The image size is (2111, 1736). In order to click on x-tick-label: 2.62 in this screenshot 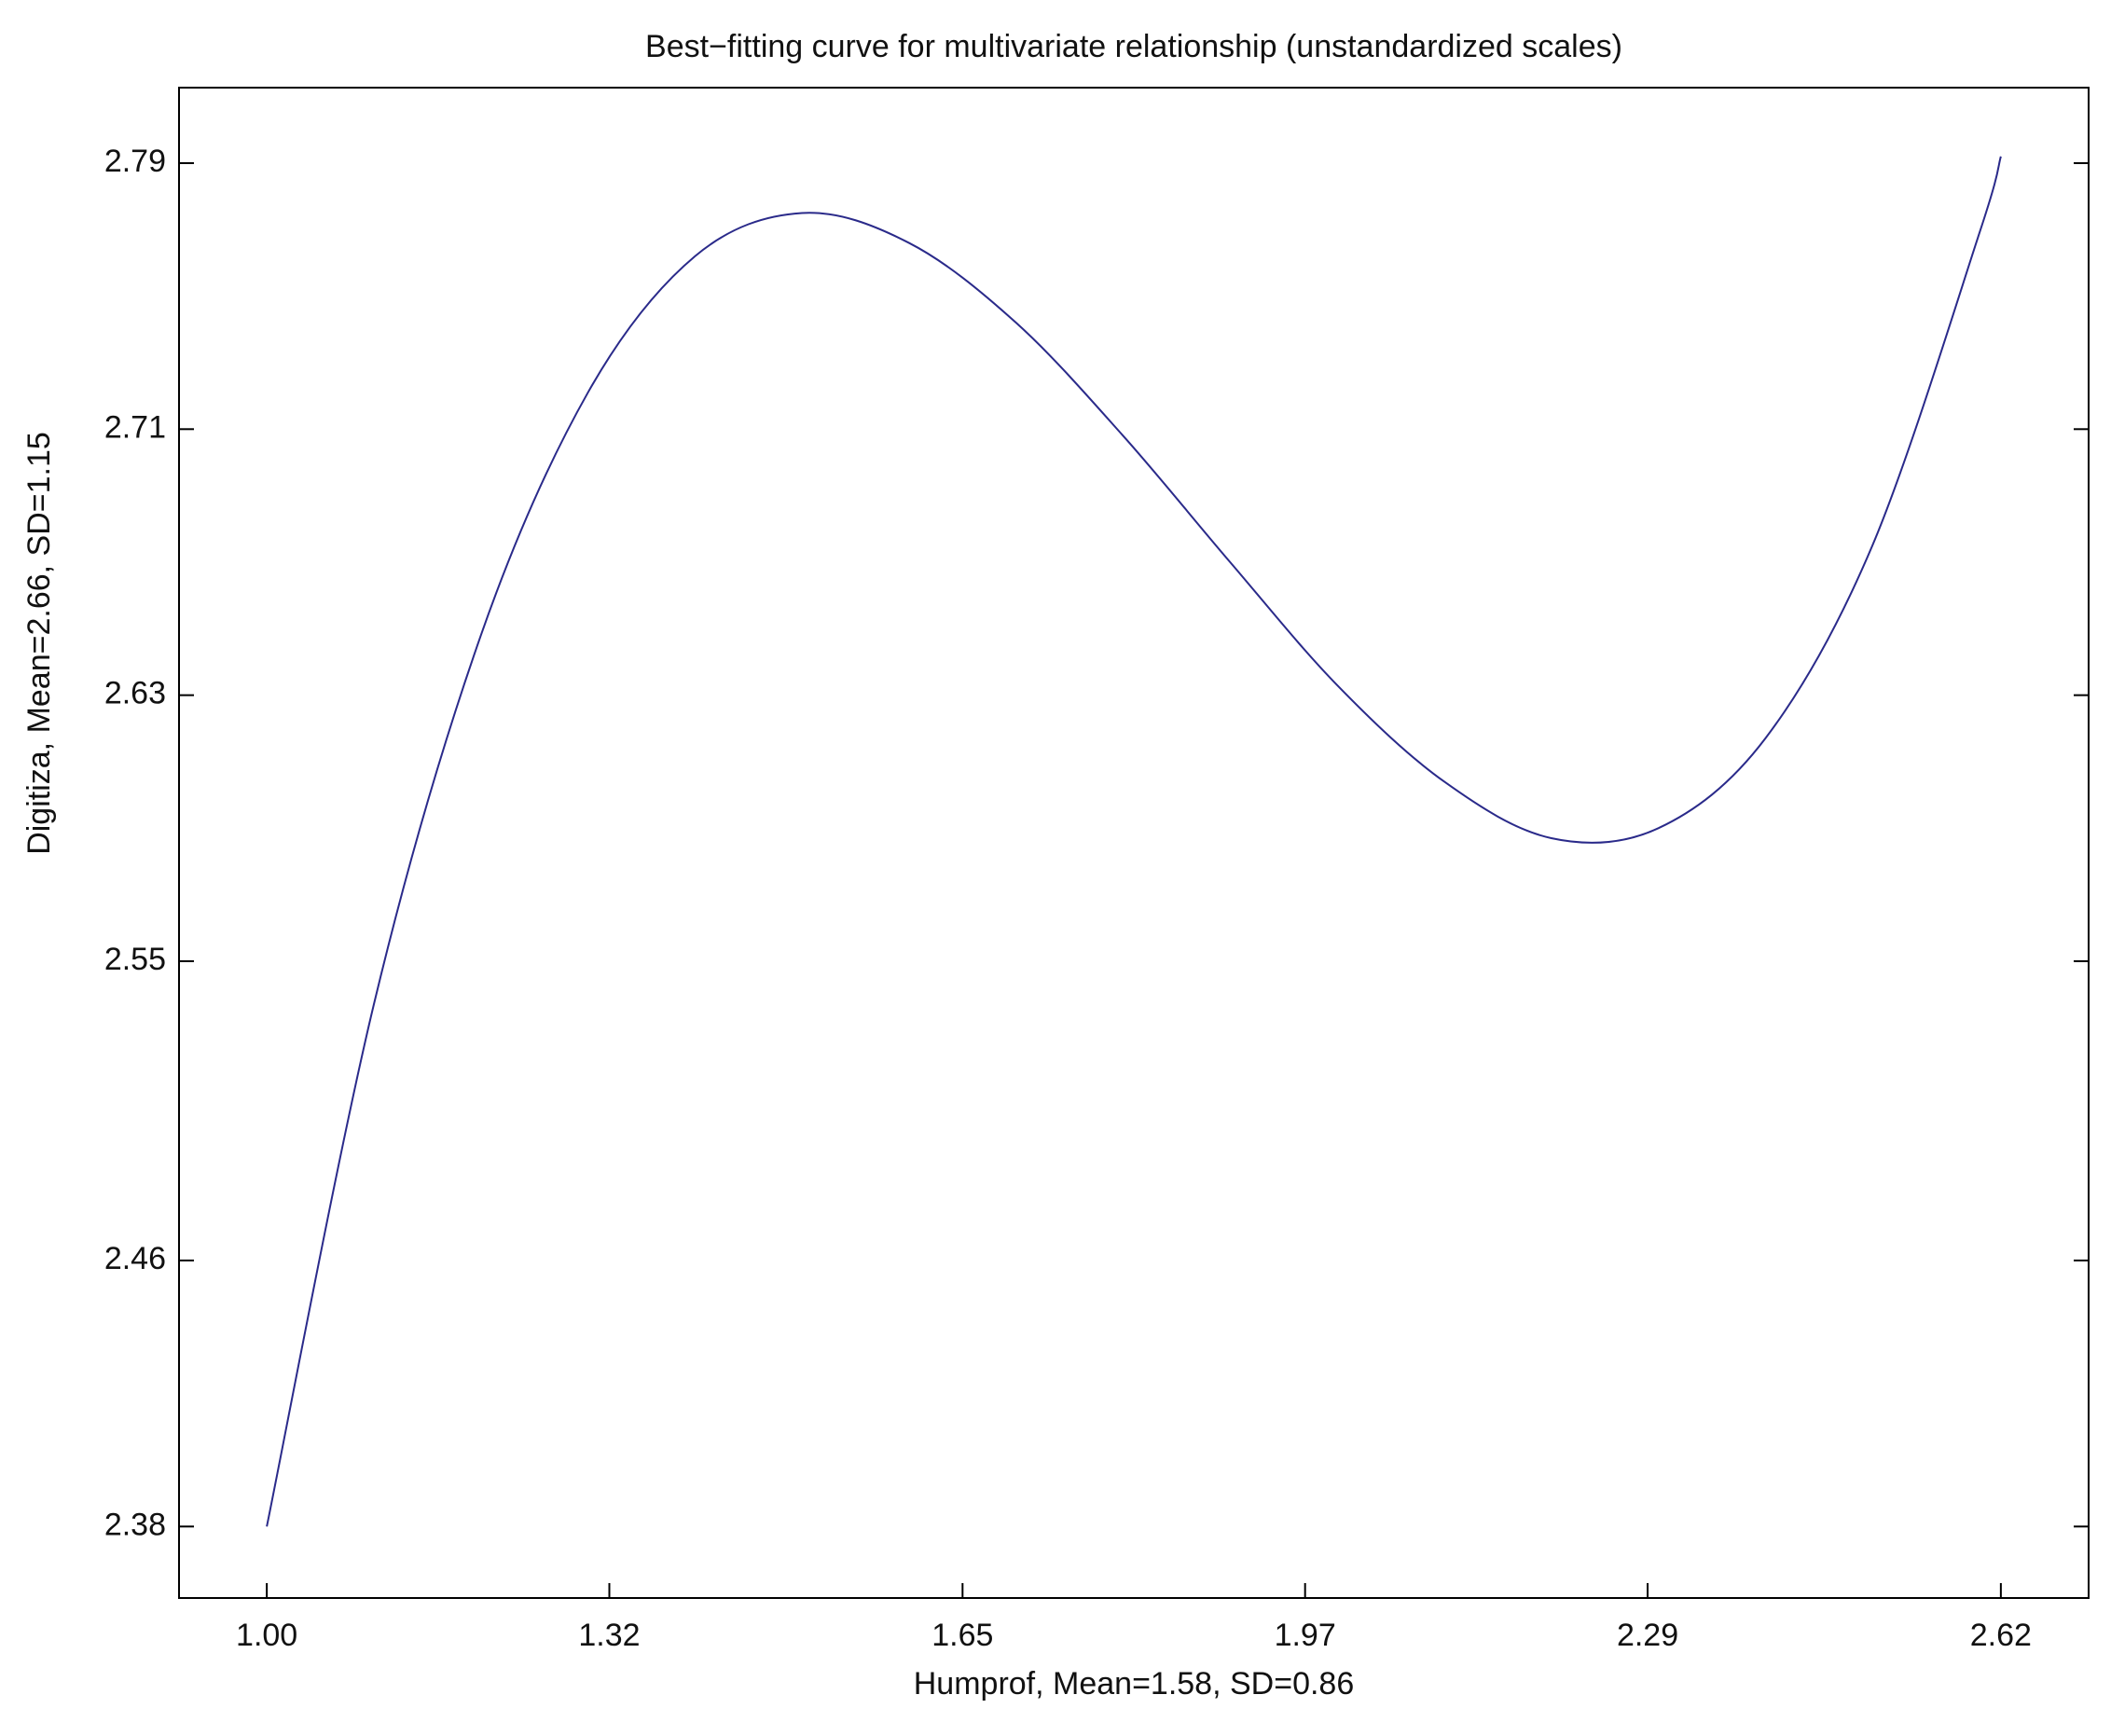, I will do `click(2001, 1635)`.